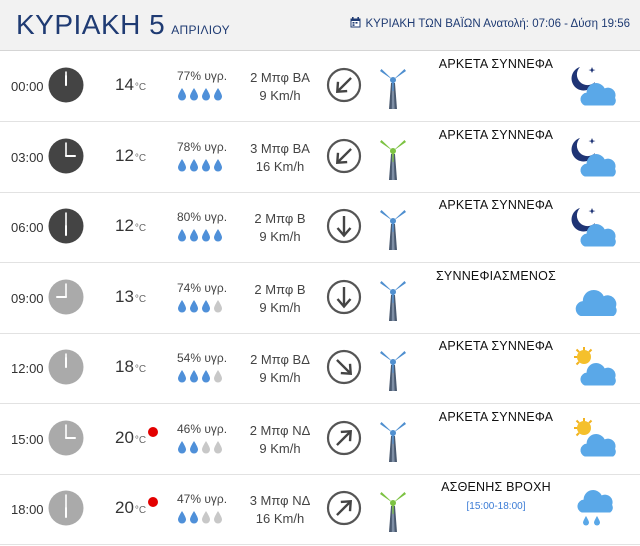  I want to click on wind-beaufort: 3 Μπφ ΝΔ, so click(280, 500).